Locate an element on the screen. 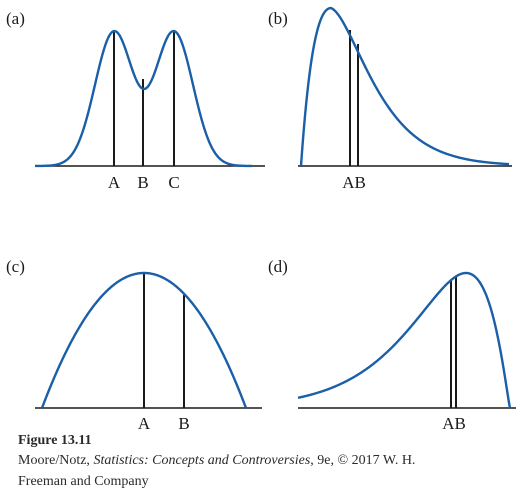  caption-credit-line2: Freeman and Company is located at coordinates (83, 481).